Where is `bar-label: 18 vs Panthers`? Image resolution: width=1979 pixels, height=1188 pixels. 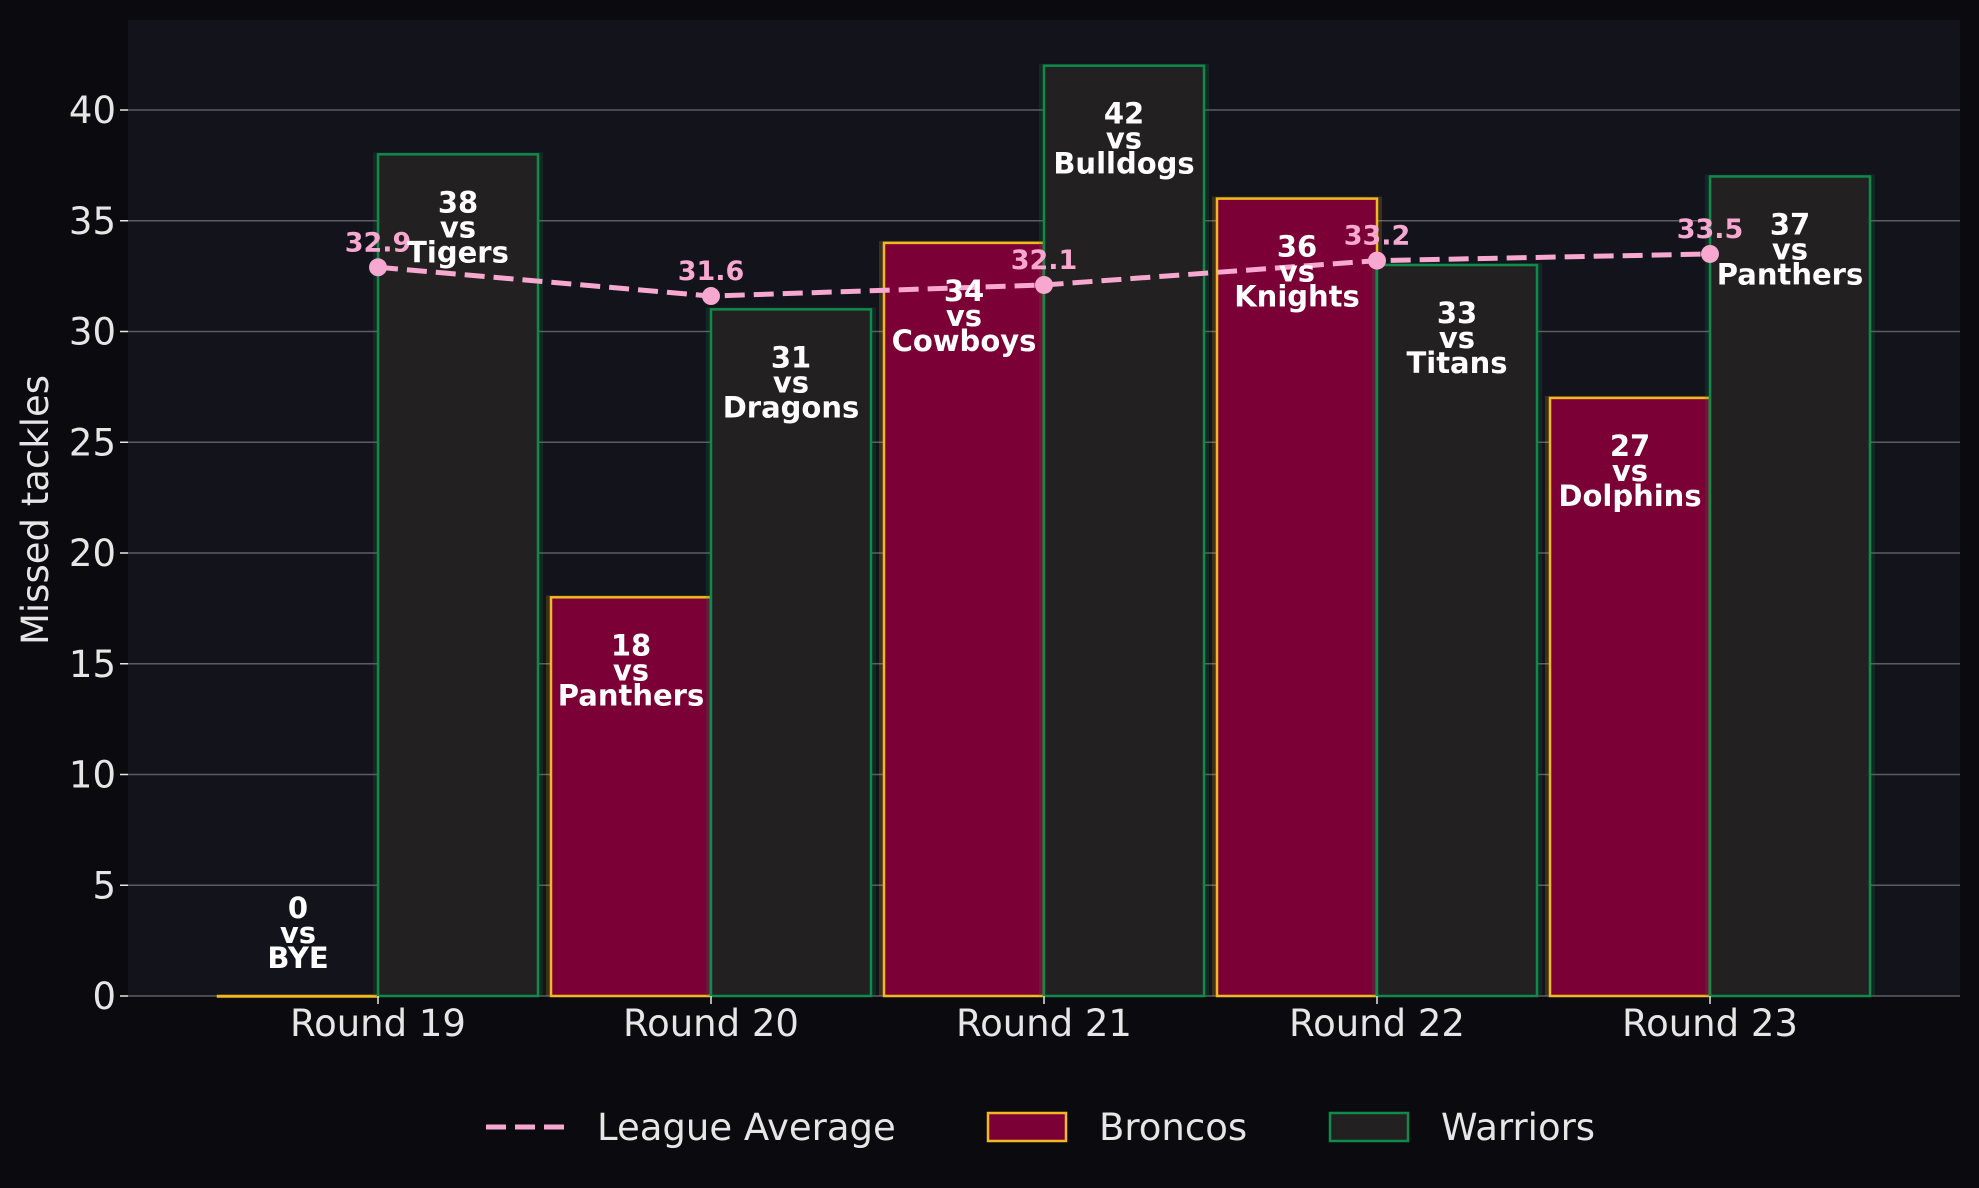 bar-label: 18 vs Panthers is located at coordinates (631, 670).